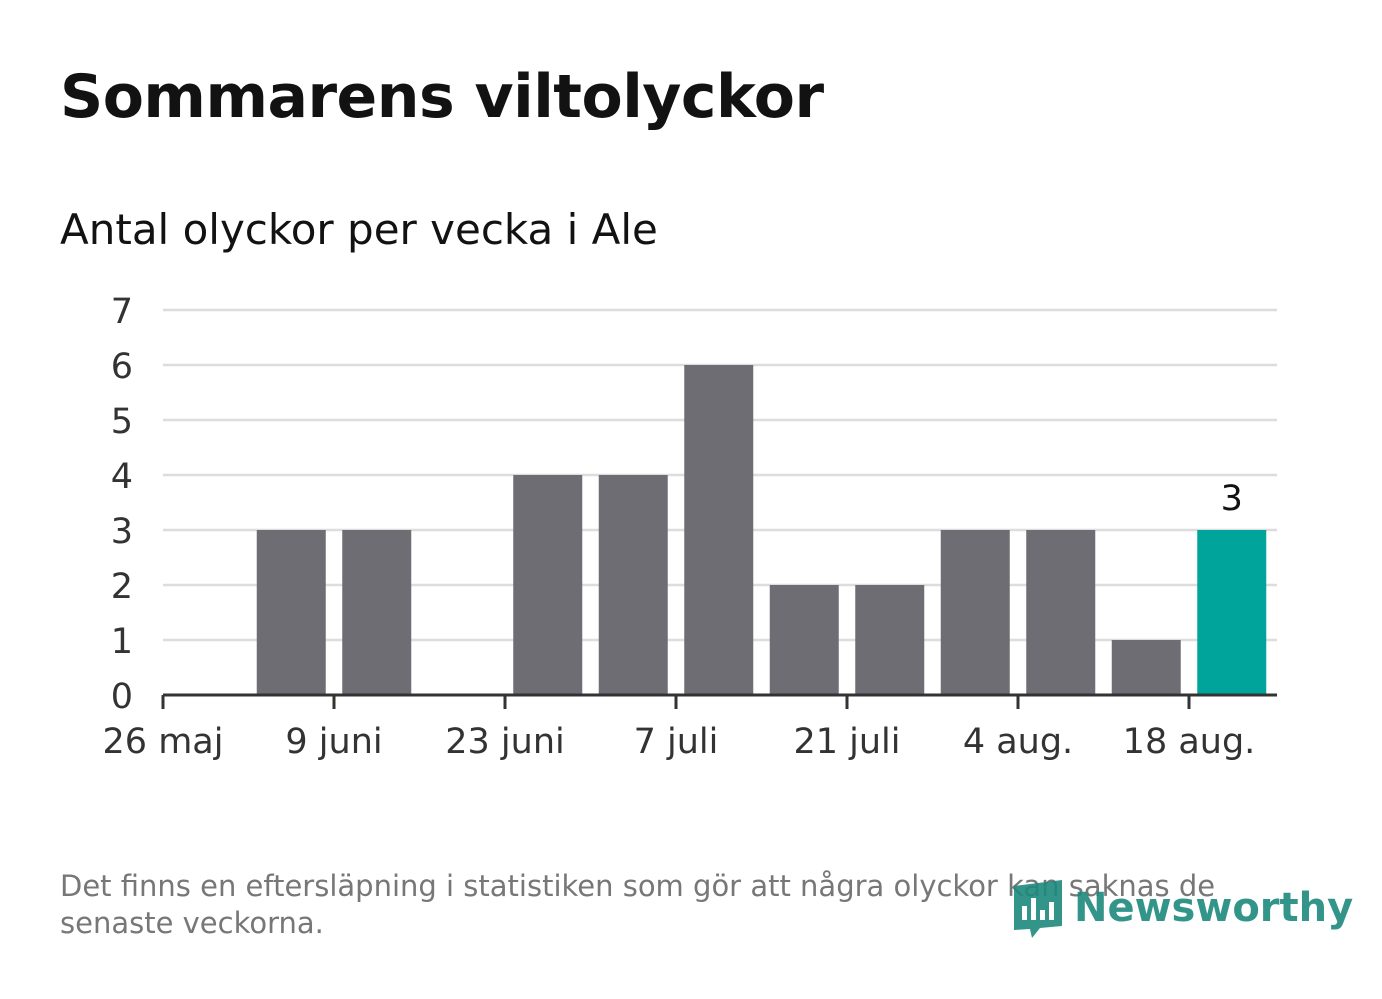  I want to click on bar-highlight, so click(1232, 612).